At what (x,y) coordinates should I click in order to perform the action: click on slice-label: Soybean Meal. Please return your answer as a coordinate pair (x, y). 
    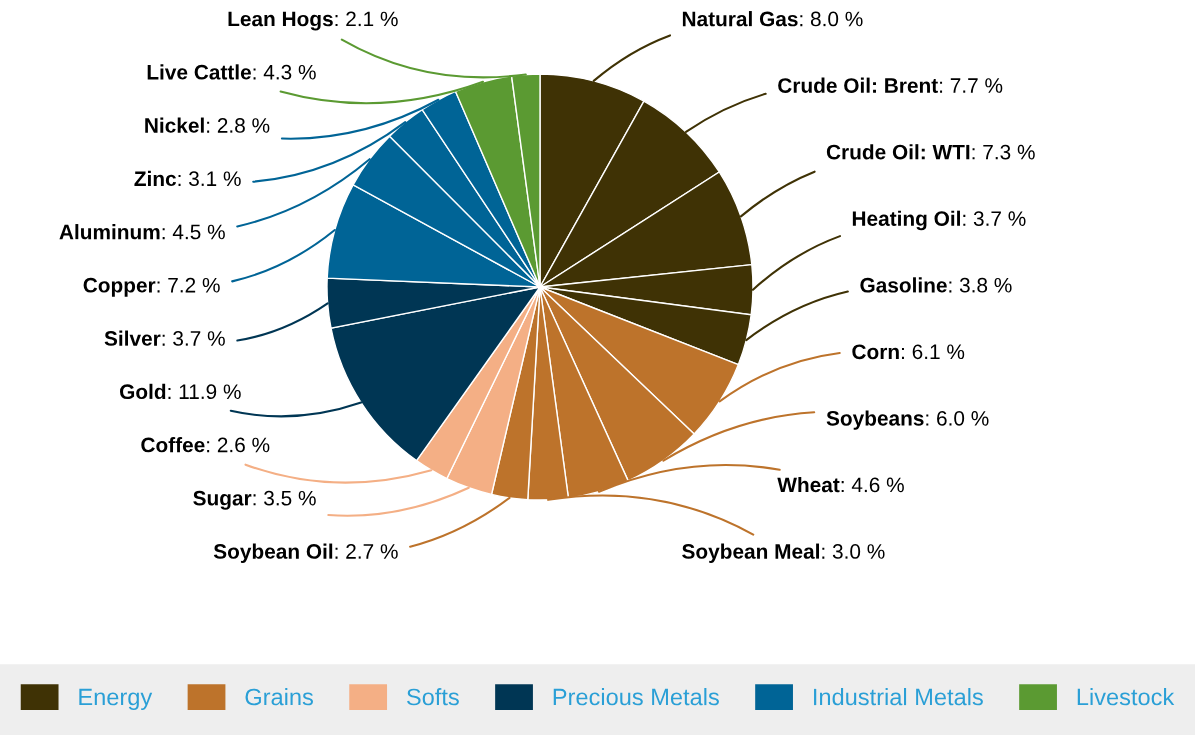
    Looking at the image, I should click on (750, 553).